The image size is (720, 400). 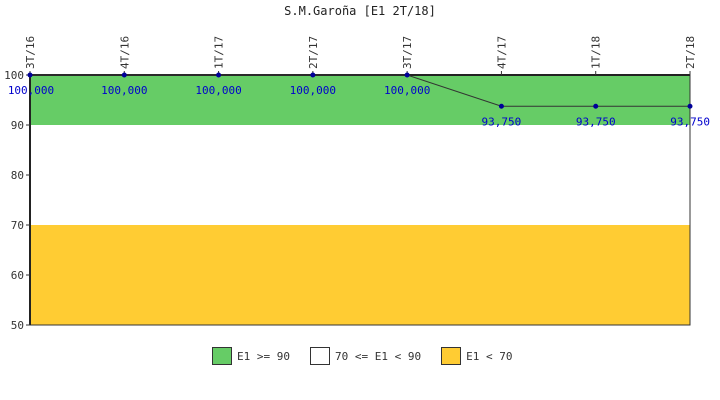 I want to click on legend-item-white: 70 <= E1 < 90, so click(x=365, y=356).